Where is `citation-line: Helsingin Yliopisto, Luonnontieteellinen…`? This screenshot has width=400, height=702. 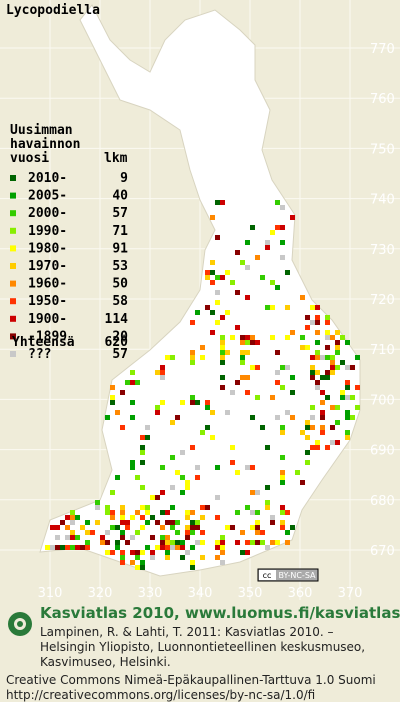 citation-line: Helsingin Yliopisto, Luonnontieteellinen… is located at coordinates (202, 647).